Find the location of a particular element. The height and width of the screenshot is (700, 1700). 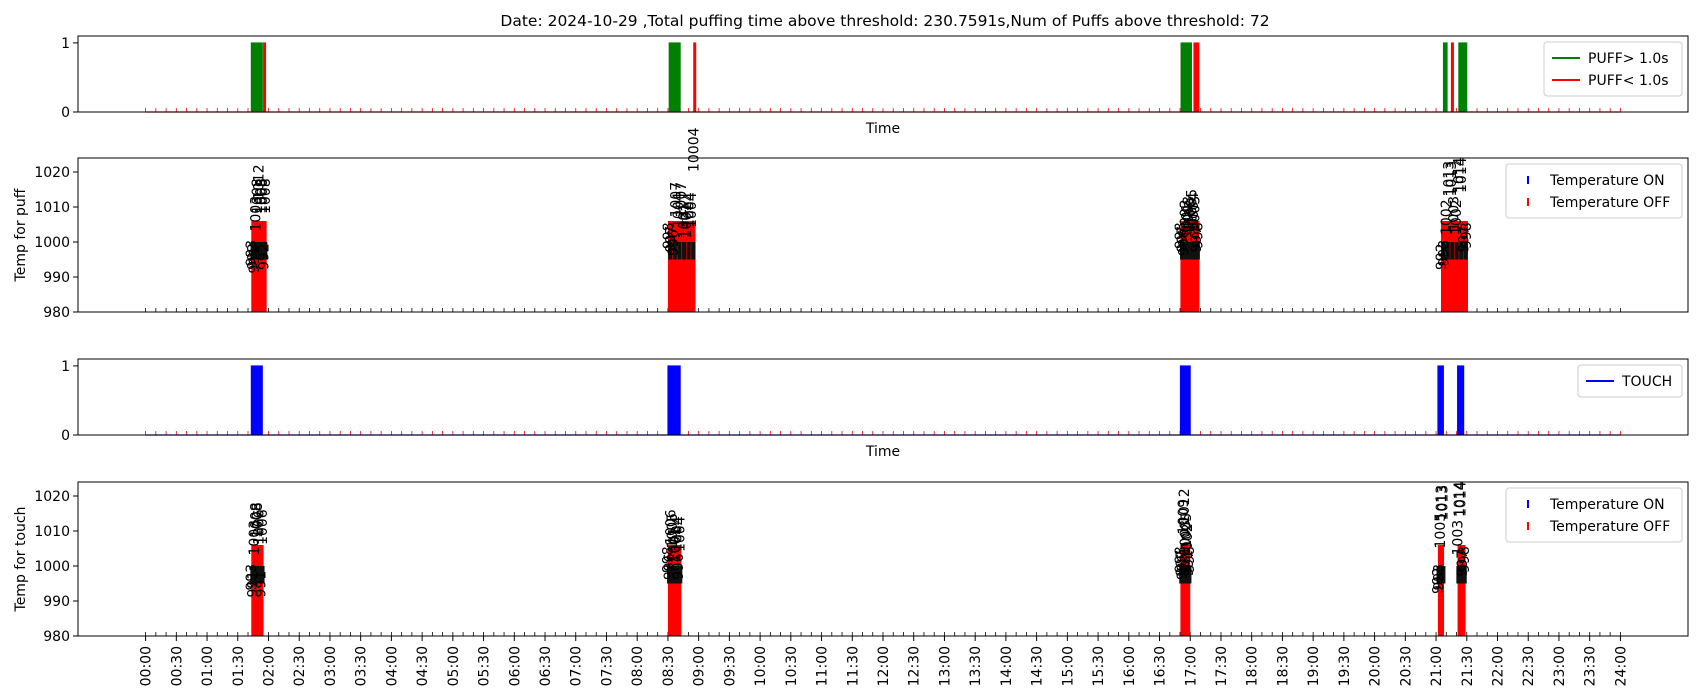

x-tick-label: 17:30 is located at coordinates (1222, 666).